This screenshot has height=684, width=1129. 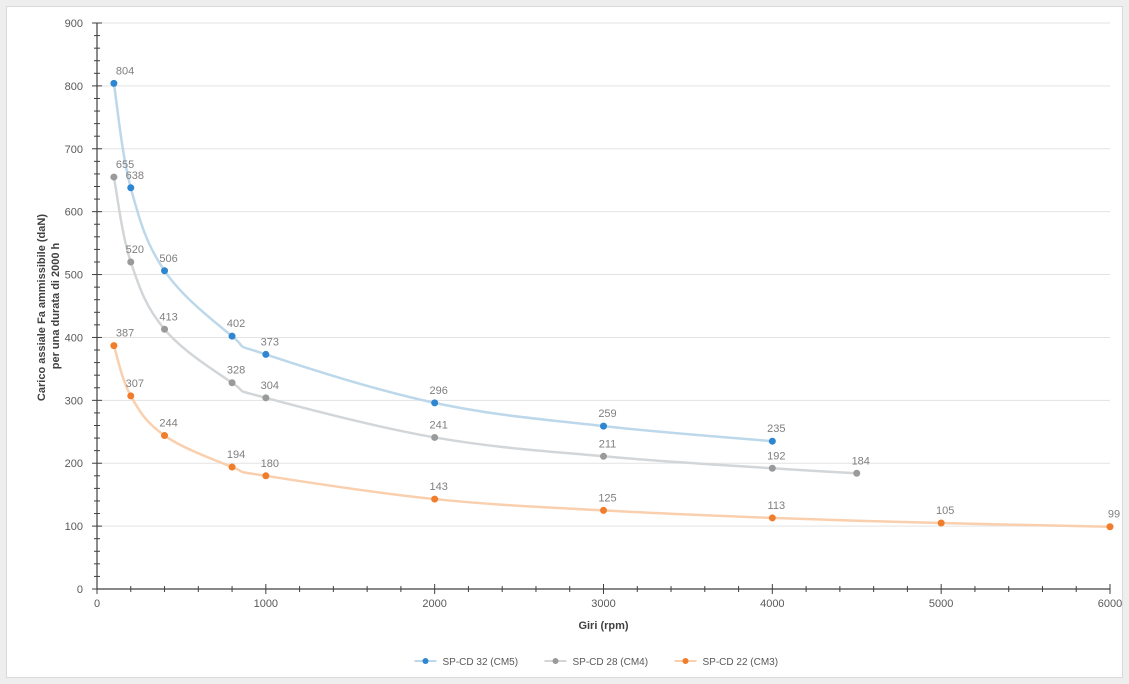 I want to click on data-label-s2-1: 307, so click(x=135, y=384).